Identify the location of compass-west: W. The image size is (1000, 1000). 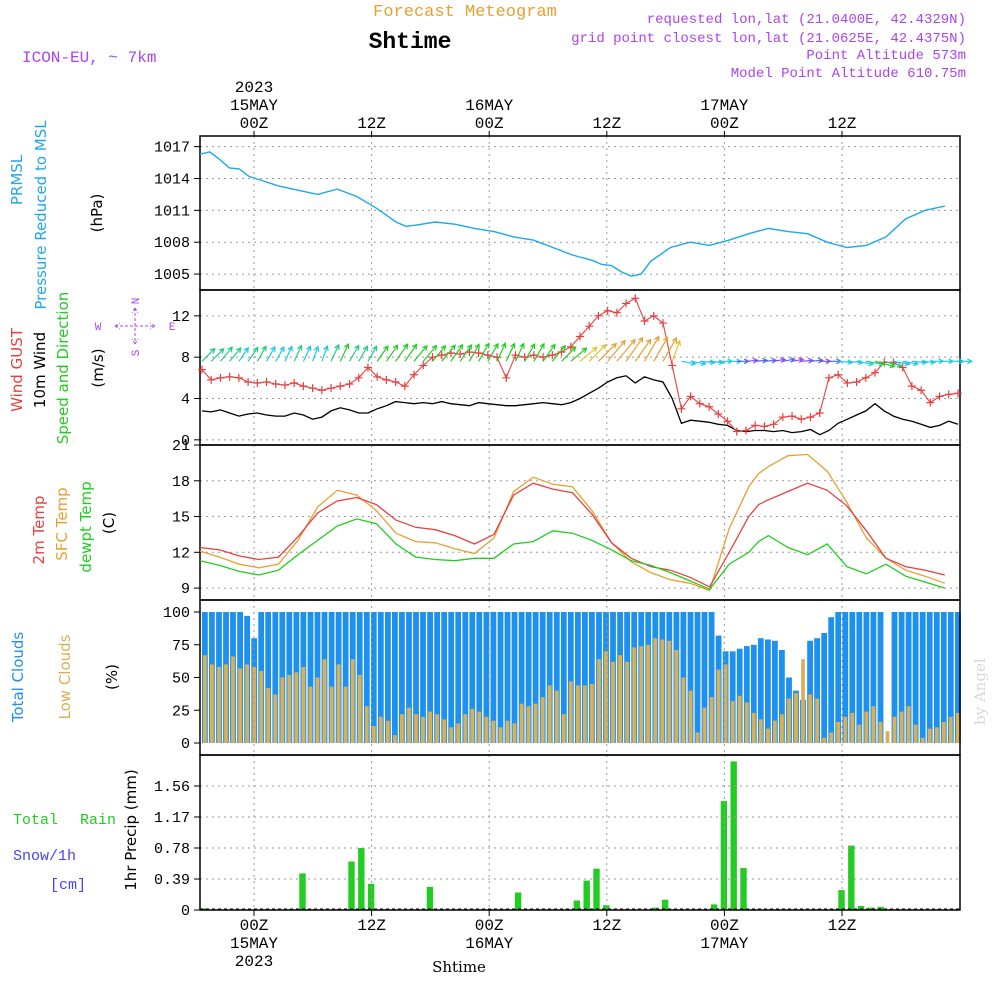
(98, 328).